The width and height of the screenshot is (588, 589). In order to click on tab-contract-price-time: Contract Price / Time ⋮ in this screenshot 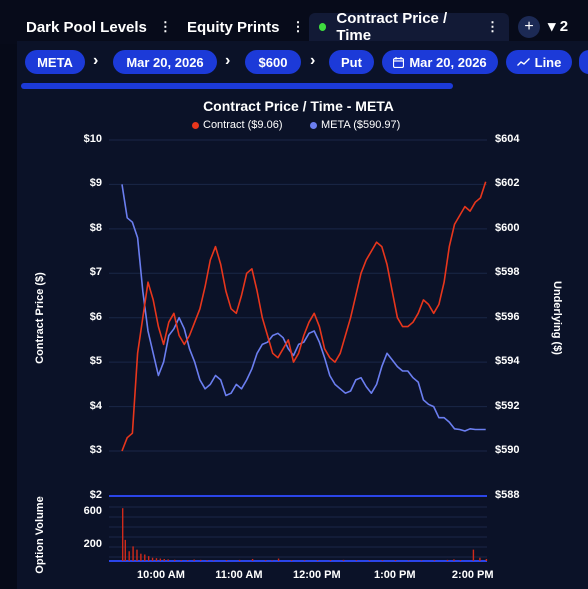, I will do `click(409, 27)`.